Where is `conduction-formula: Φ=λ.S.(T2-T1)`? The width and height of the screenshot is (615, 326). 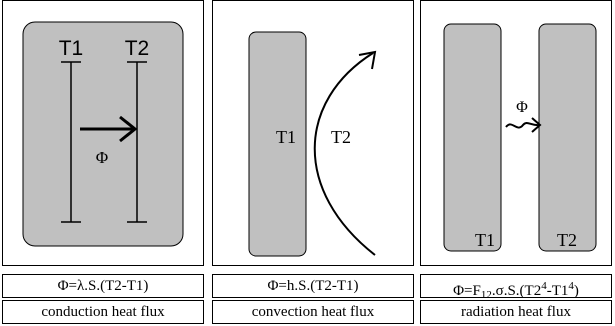 conduction-formula: Φ=λ.S.(T2-T1) is located at coordinates (103, 286).